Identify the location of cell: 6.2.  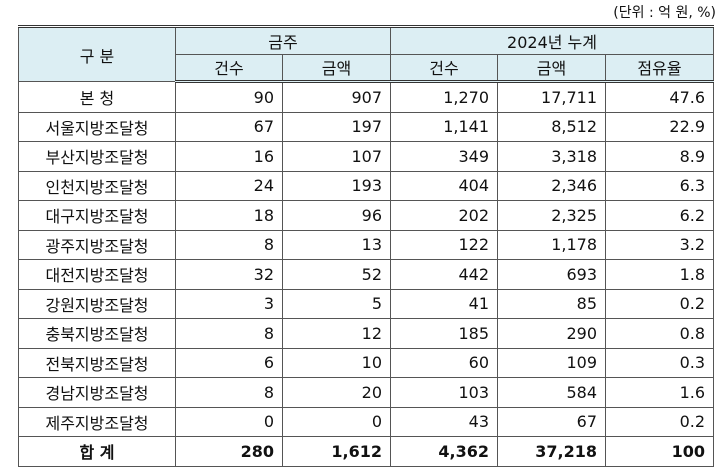
(660, 215).